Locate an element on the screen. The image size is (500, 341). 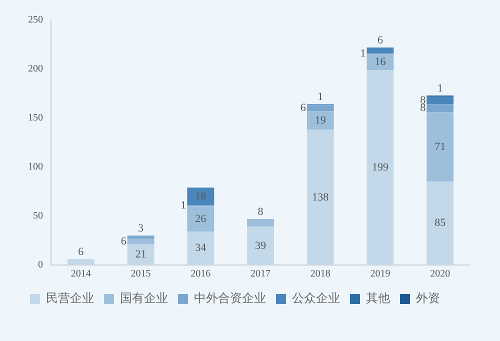
data-label: 16 is located at coordinates (380, 62).